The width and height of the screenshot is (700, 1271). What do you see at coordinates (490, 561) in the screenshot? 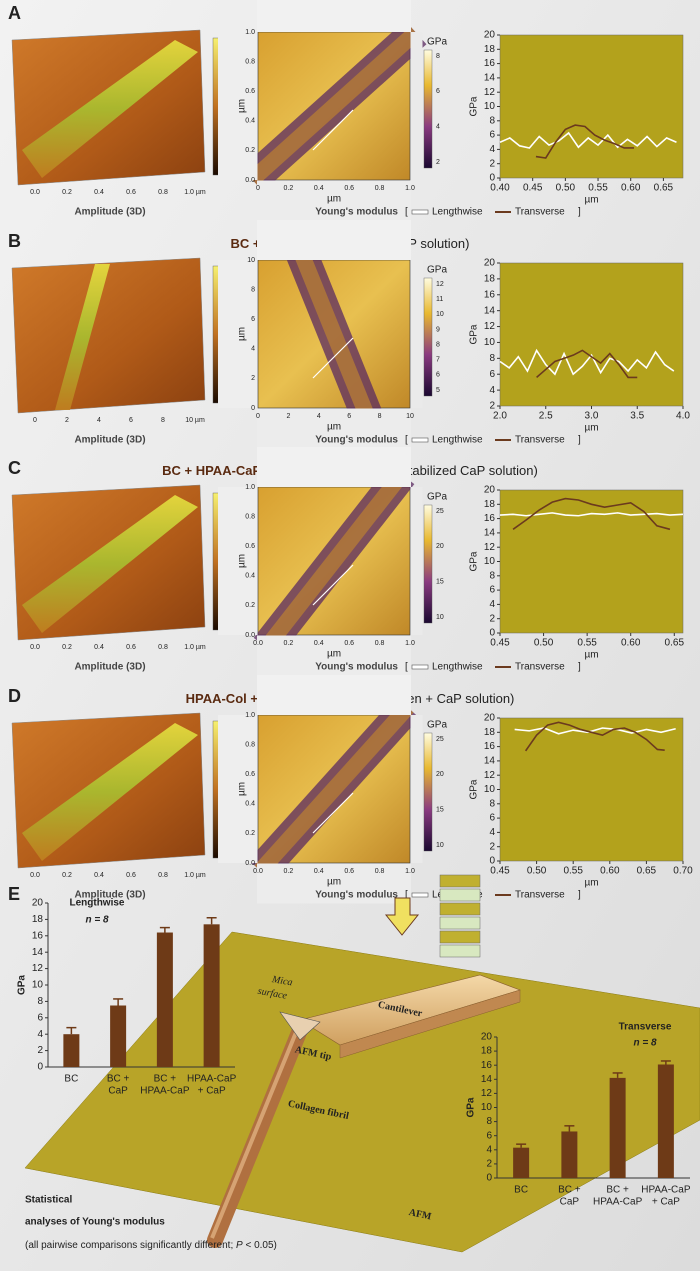
I see `y-tick-label: 10` at bounding box center [490, 561].